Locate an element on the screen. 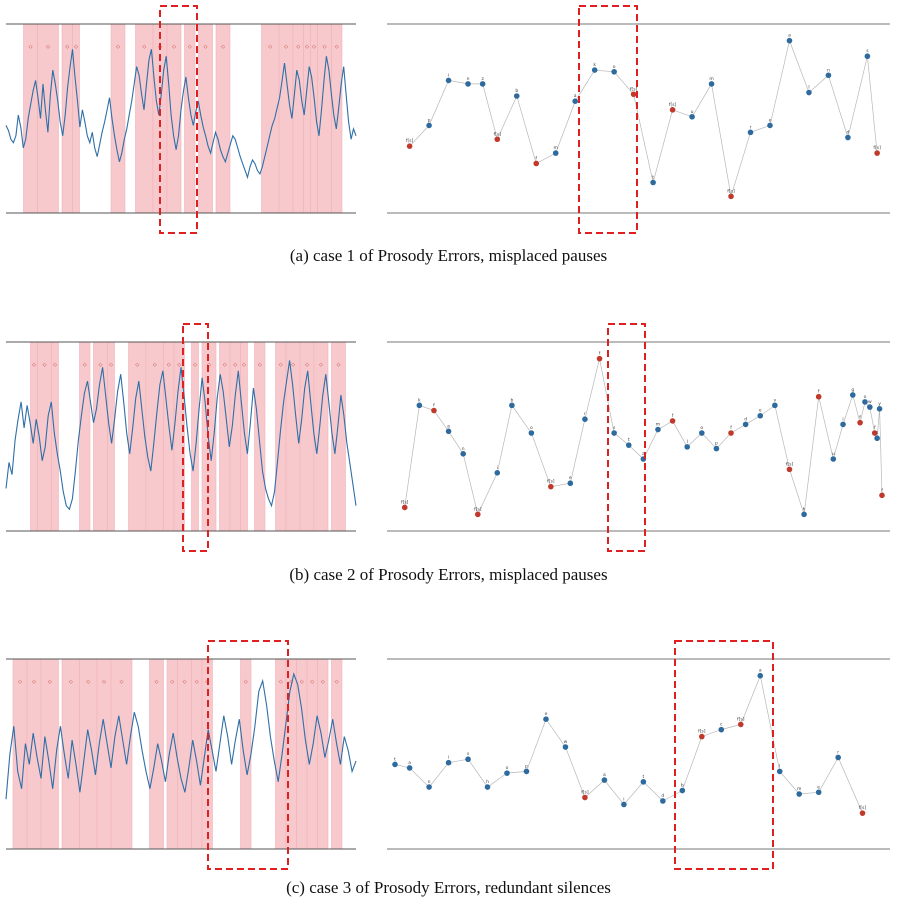 This screenshot has height=907, width=897. syllable-label: m is located at coordinates (711, 79).